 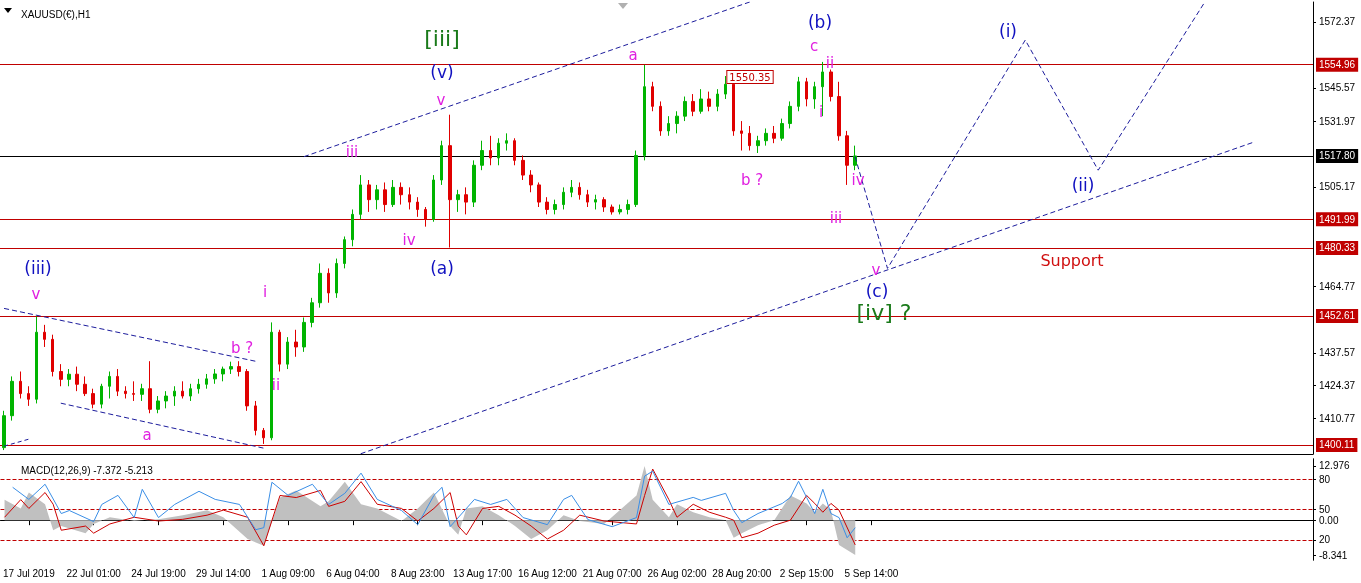 What do you see at coordinates (1337, 187) in the screenshot?
I see `y-tick-label: 1505.17` at bounding box center [1337, 187].